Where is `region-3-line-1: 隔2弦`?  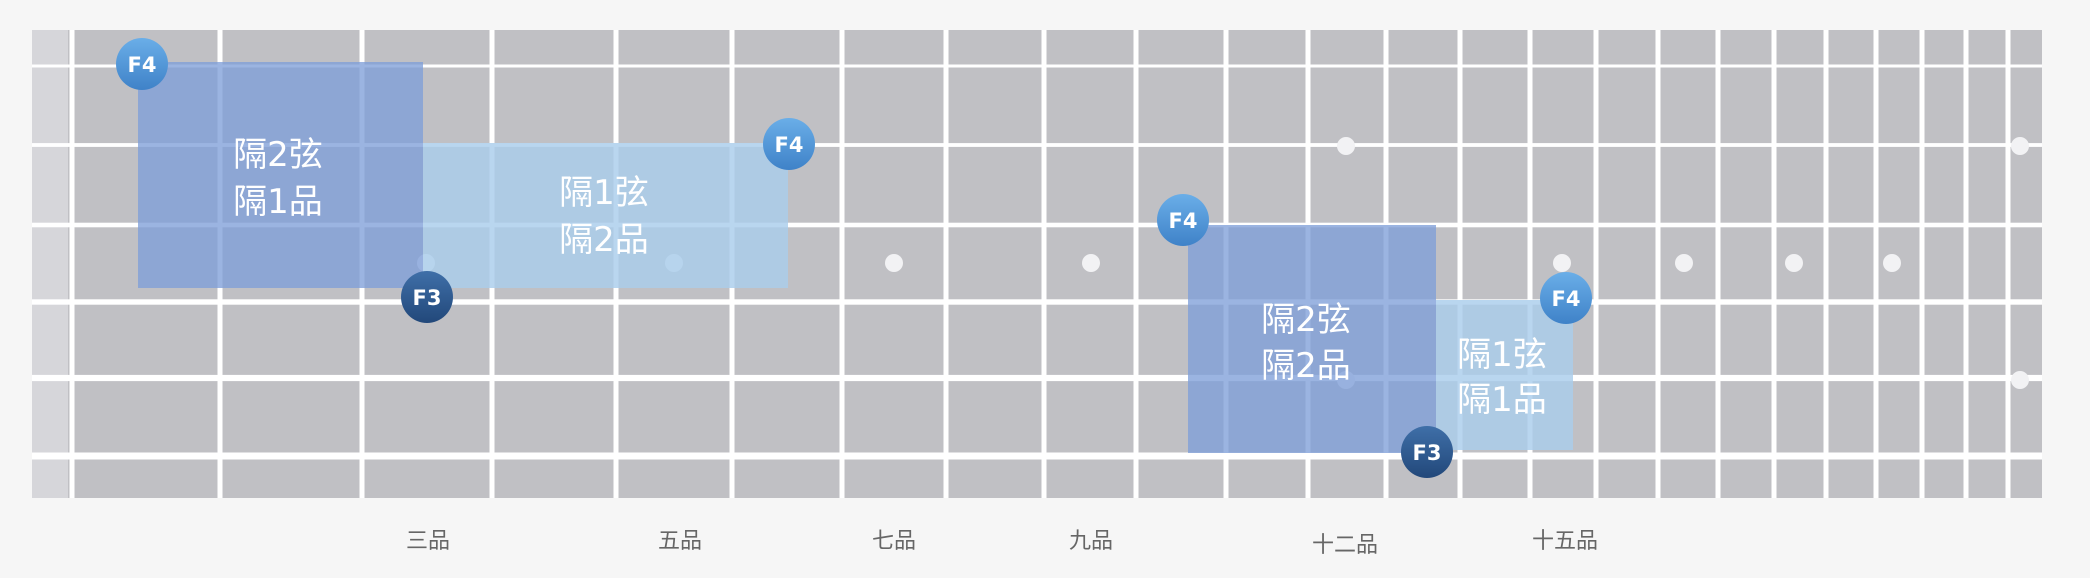 region-3-line-1: 隔2弦 is located at coordinates (1306, 320).